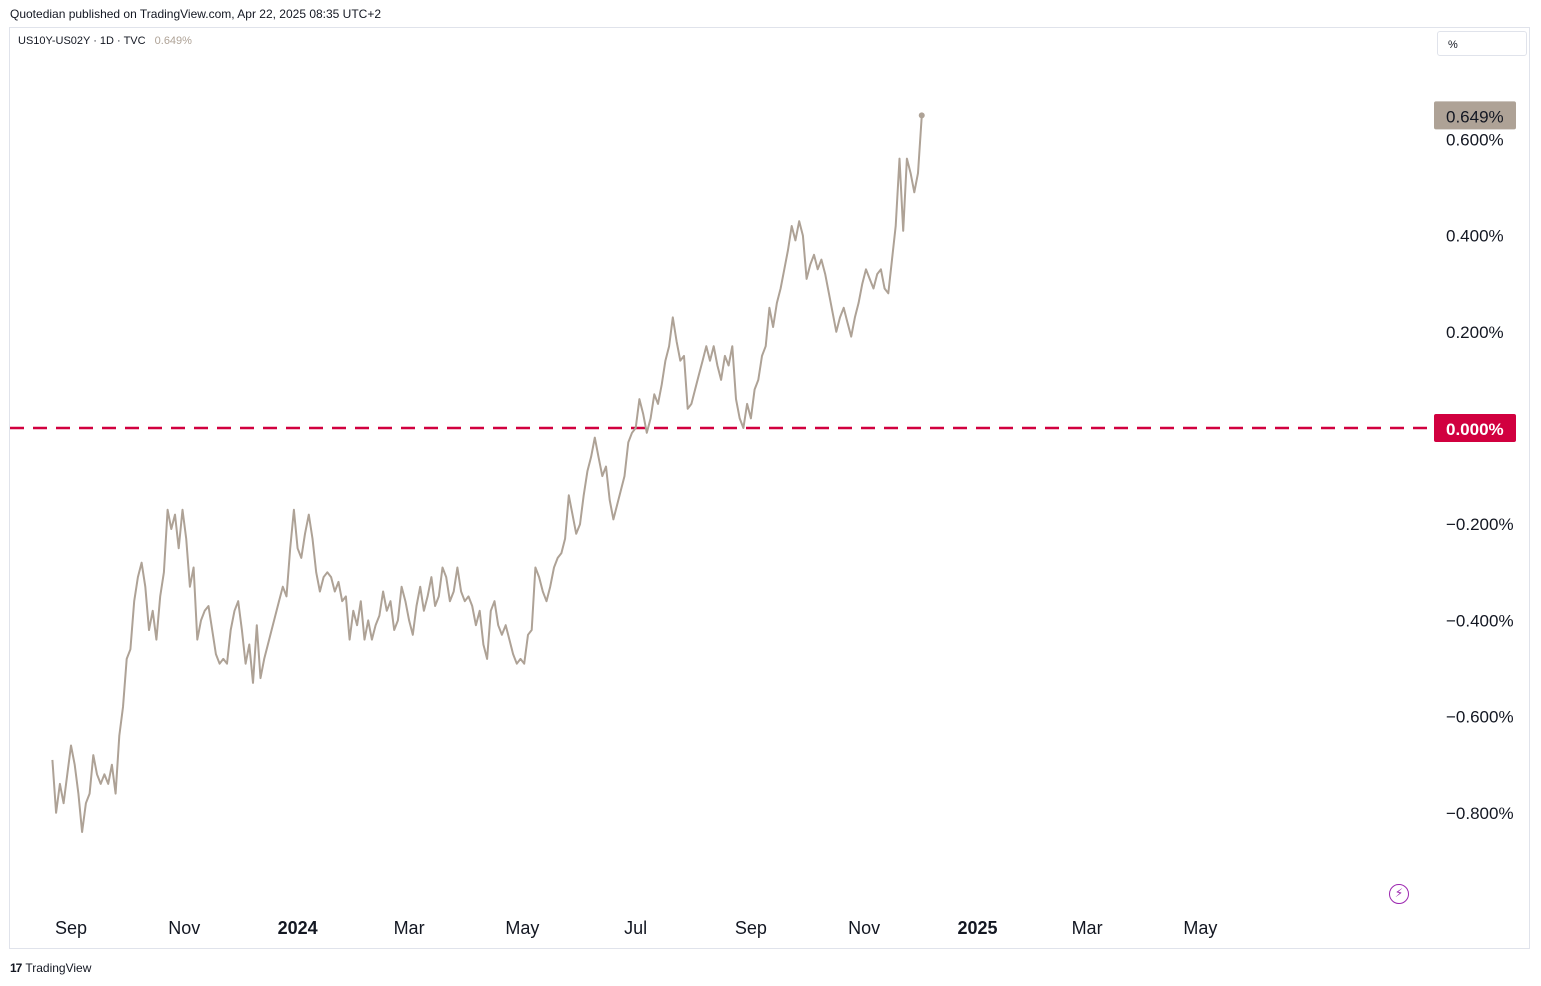 The width and height of the screenshot is (1541, 986). What do you see at coordinates (173, 41) in the screenshot?
I see `legend-last-value: 0.649%` at bounding box center [173, 41].